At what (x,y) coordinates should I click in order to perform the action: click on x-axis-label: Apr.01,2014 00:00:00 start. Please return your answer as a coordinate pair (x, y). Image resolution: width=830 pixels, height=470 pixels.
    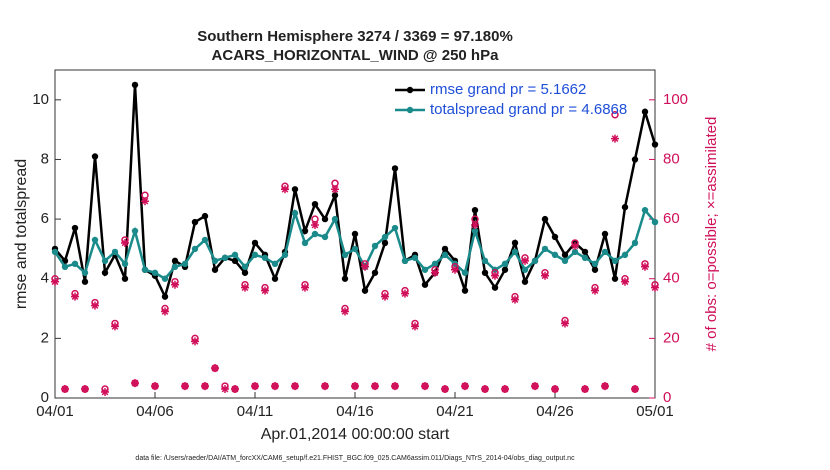
    Looking at the image, I should click on (355, 434).